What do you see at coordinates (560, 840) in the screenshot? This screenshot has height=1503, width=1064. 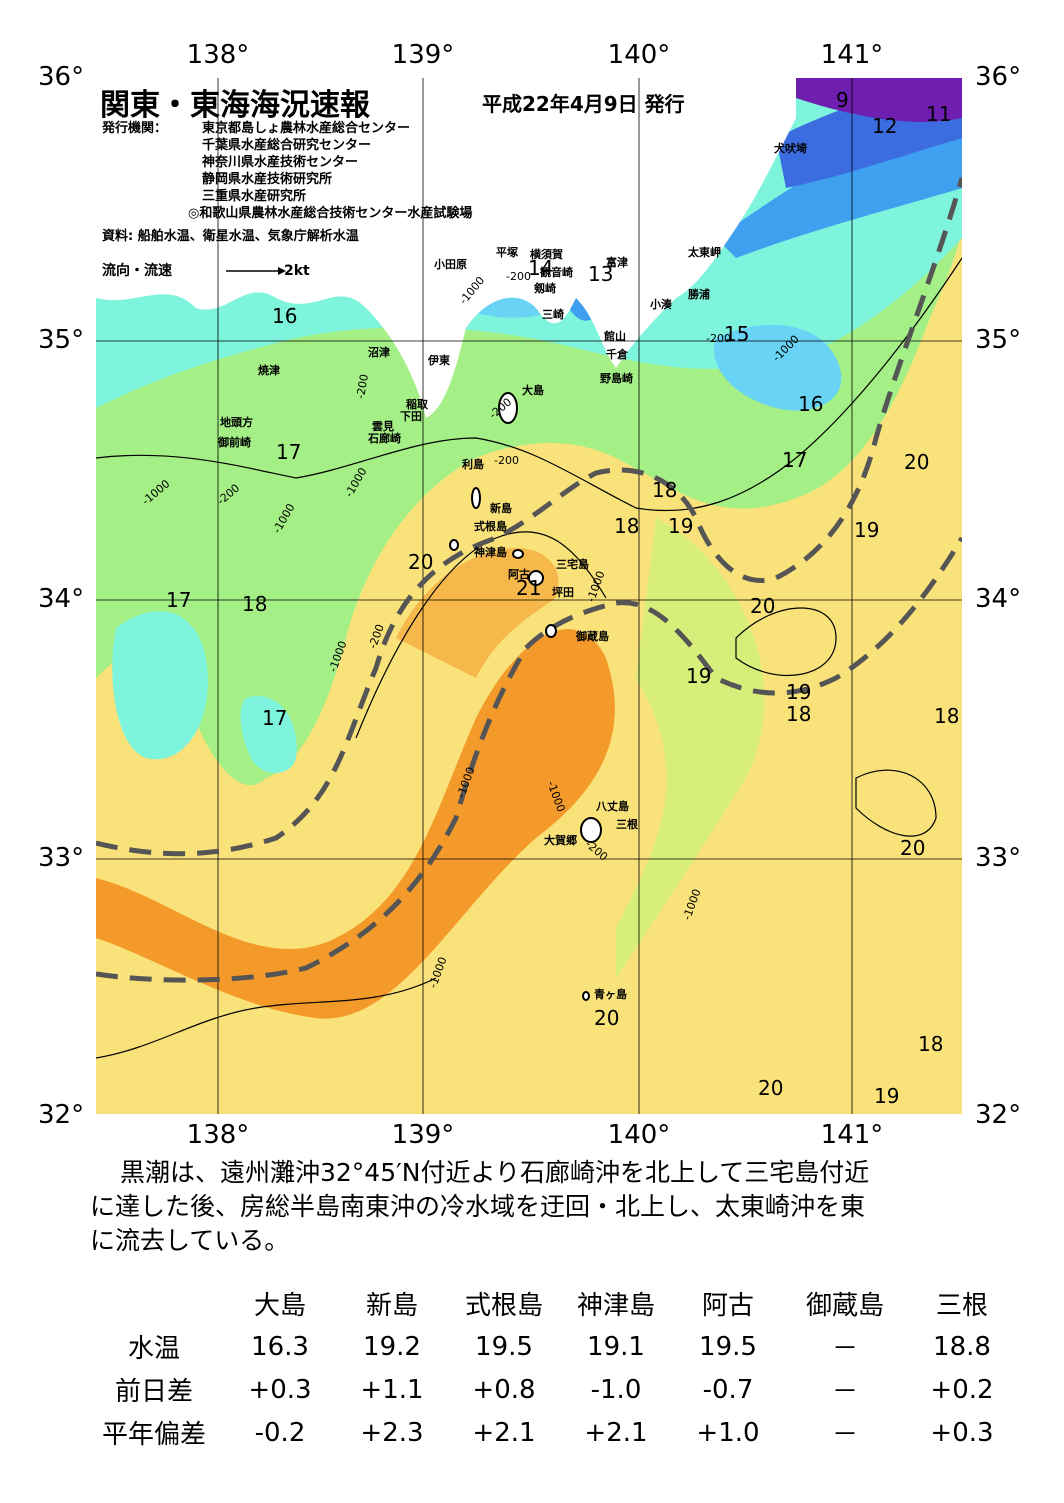 I see `place-okago: 大賀郷` at bounding box center [560, 840].